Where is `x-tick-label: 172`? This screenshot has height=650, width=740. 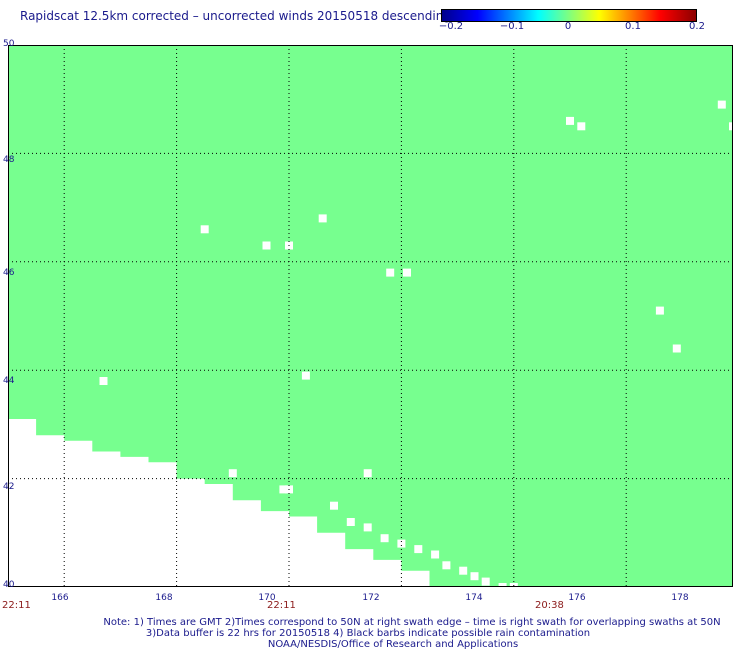
x-tick-label: 172 is located at coordinates (371, 598).